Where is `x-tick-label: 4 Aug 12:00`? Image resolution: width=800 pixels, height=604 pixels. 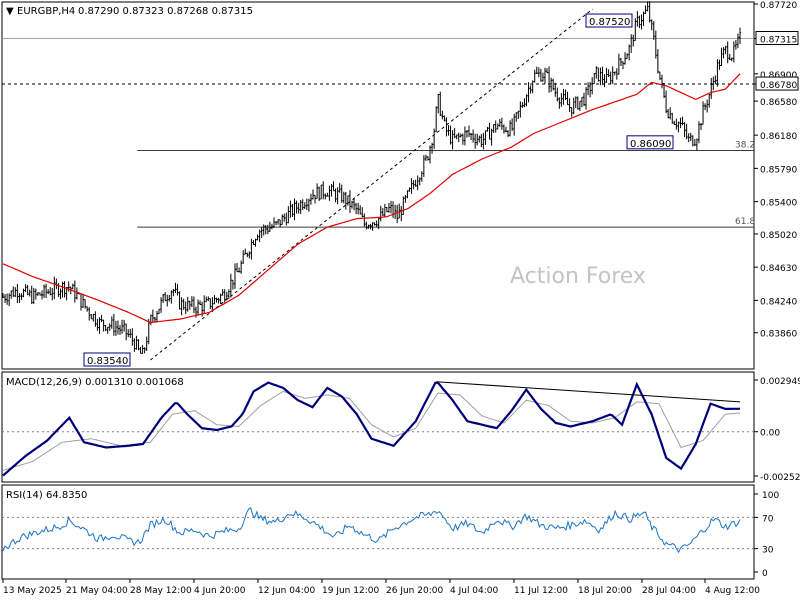
x-tick-label: 4 Aug 12:00 is located at coordinates (732, 591).